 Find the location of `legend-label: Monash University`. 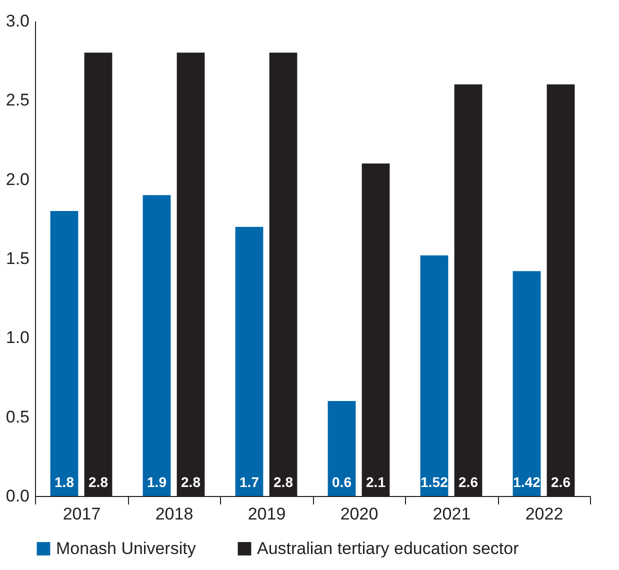

legend-label: Monash University is located at coordinates (126, 548).